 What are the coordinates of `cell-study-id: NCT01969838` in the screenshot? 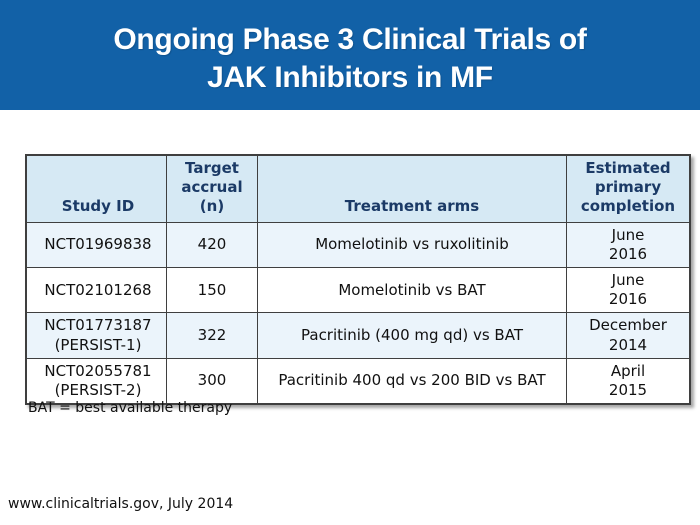 It's located at (96, 244).